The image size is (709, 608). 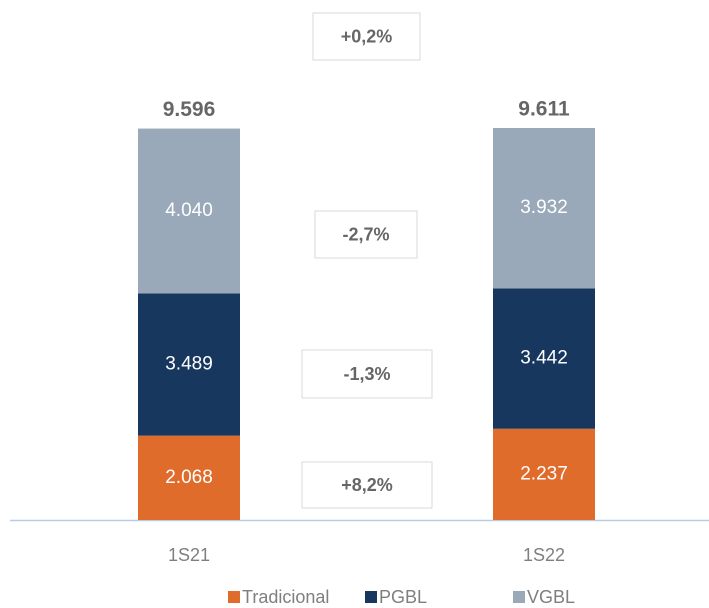 I want to click on annotation: +0,2%, so click(x=367, y=36).